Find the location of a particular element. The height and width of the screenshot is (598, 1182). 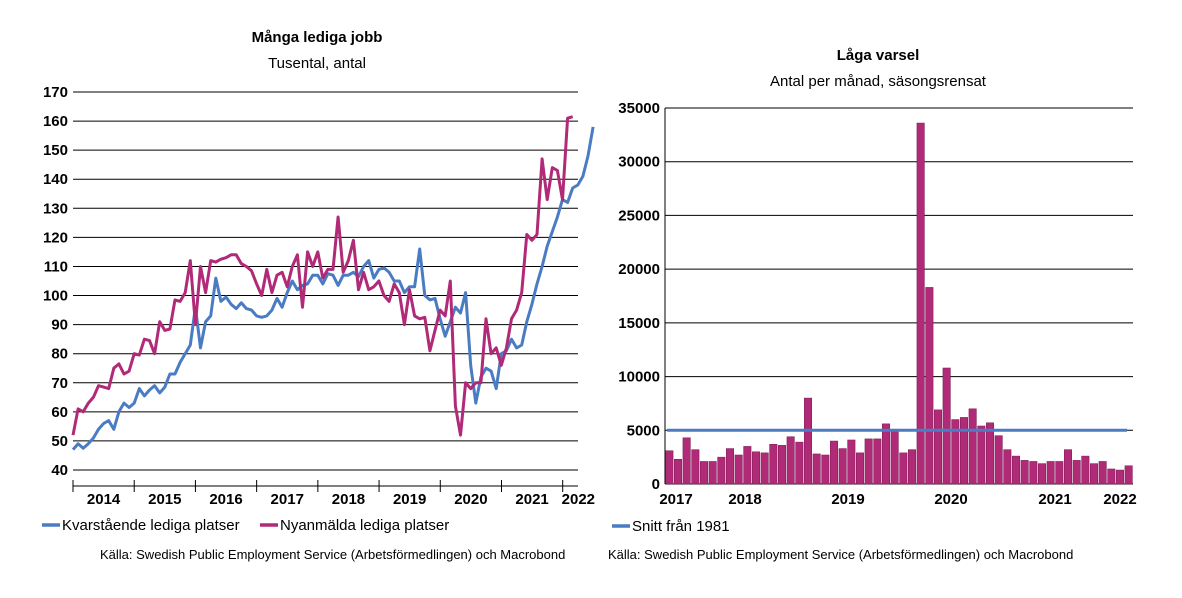

left-y-tick-40: 40 is located at coordinates (59, 470).